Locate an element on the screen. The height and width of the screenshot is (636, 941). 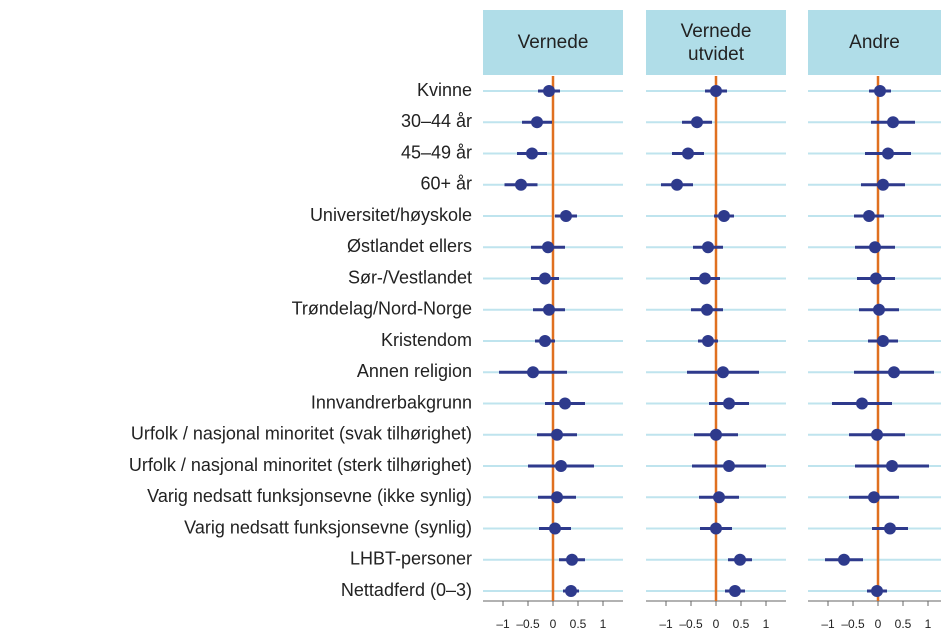
row-label: Annen religion is located at coordinates (414, 371).